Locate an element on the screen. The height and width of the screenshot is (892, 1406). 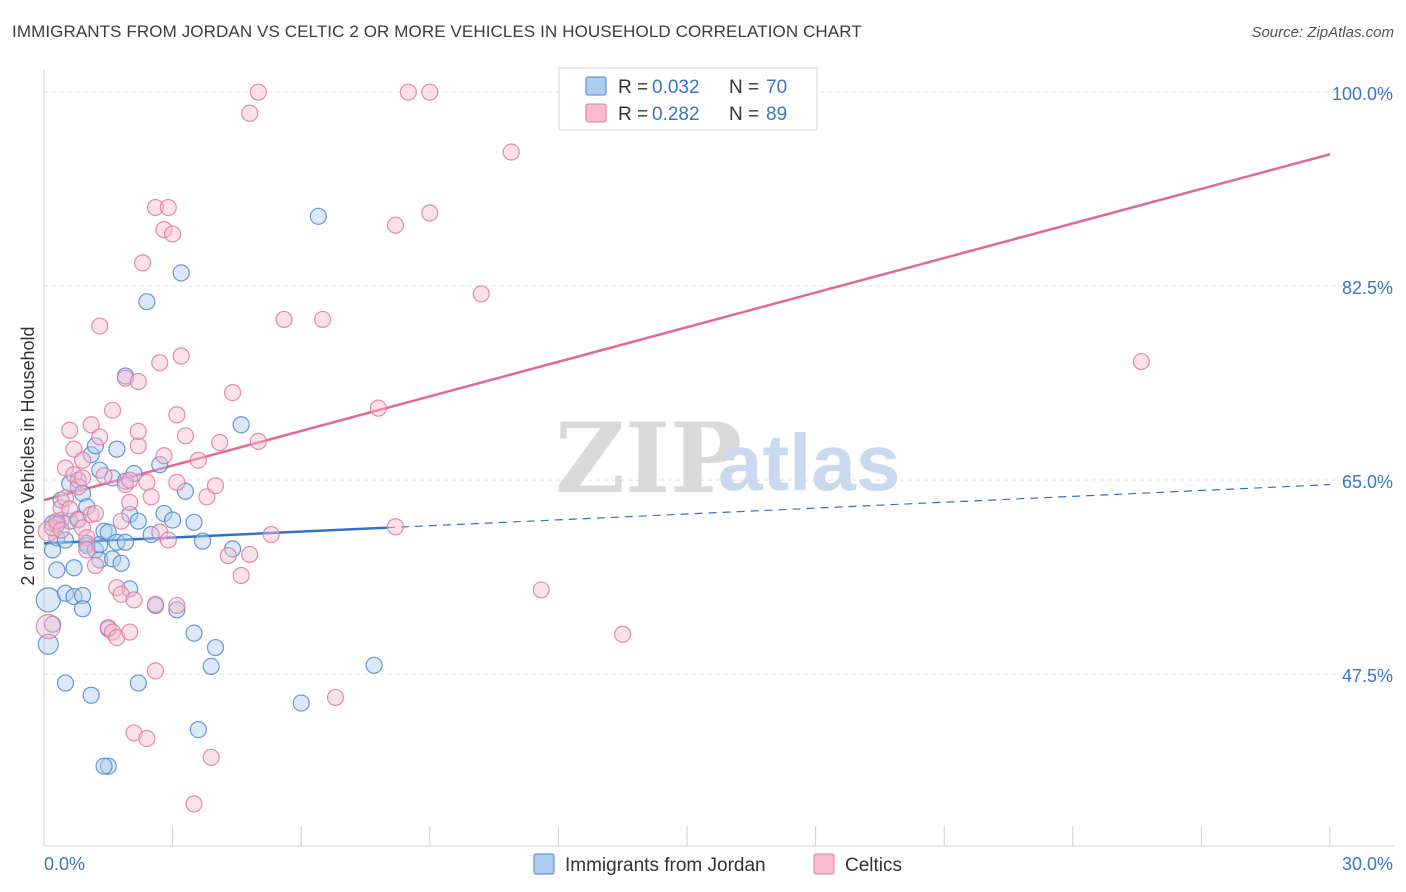
legend-r-value-2: 0.282 is located at coordinates (676, 114).